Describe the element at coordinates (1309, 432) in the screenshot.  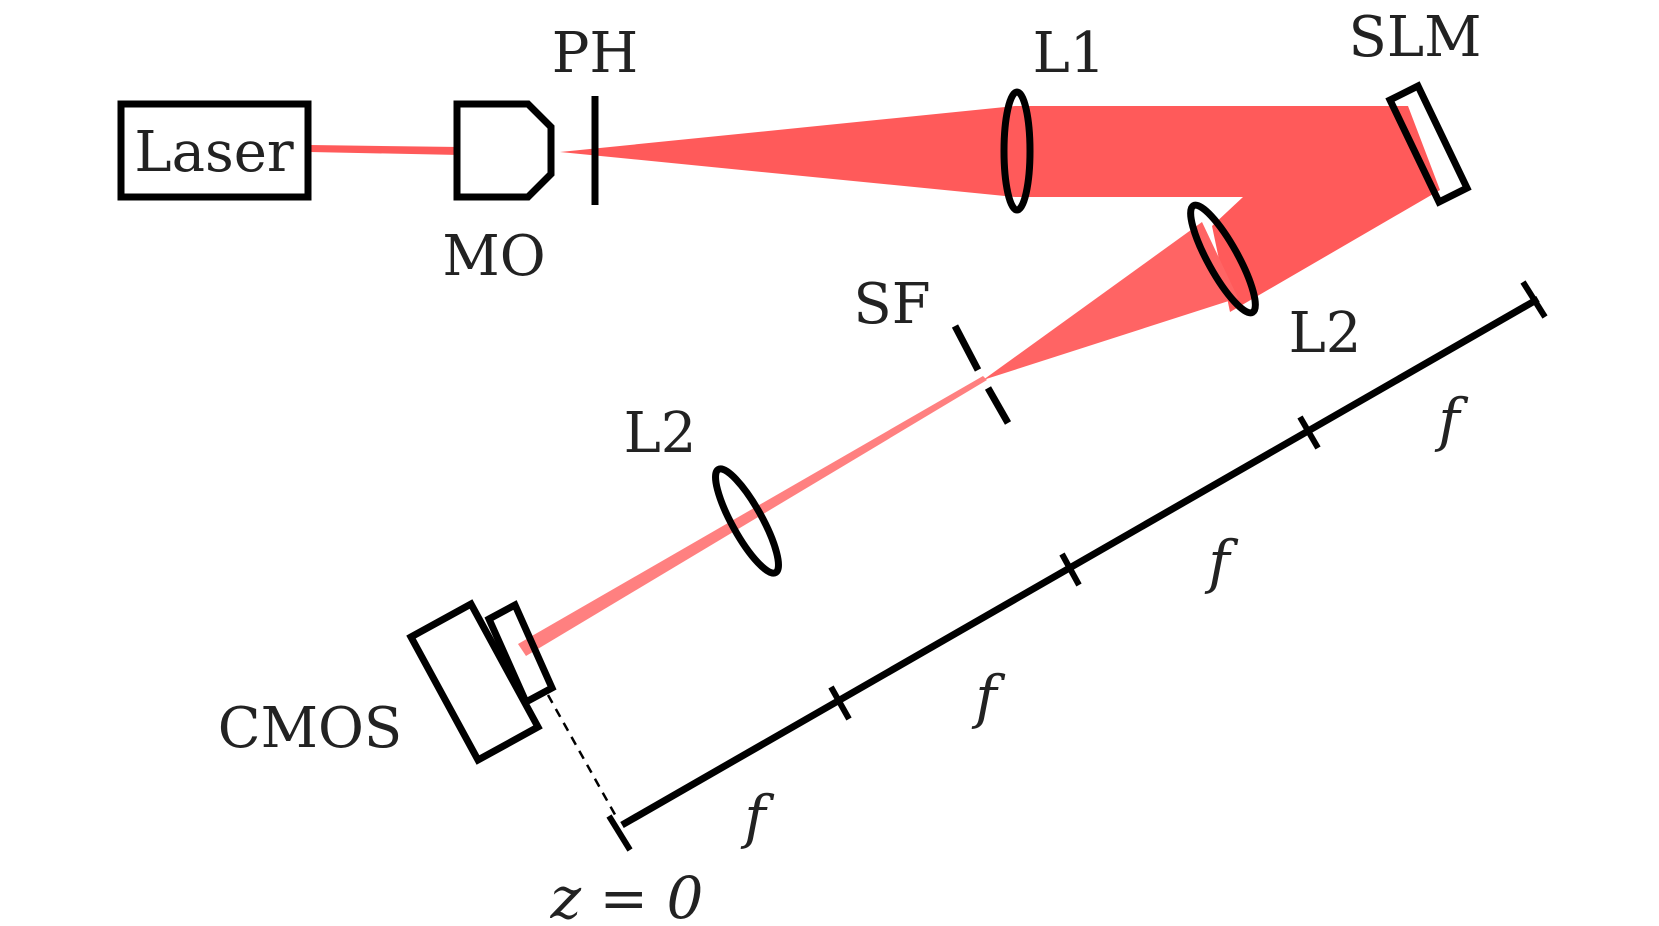
I see `tick-f3` at that location.